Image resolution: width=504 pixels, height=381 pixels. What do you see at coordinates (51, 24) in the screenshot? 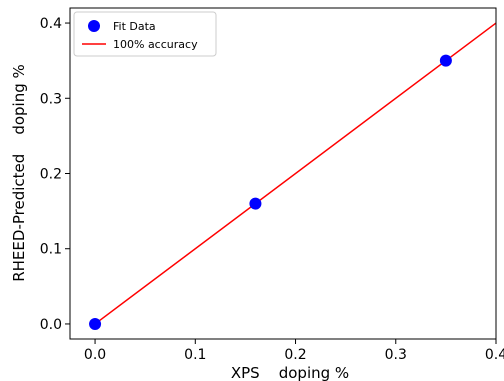
I see `y-tick-label-4: 0.4` at bounding box center [51, 24].